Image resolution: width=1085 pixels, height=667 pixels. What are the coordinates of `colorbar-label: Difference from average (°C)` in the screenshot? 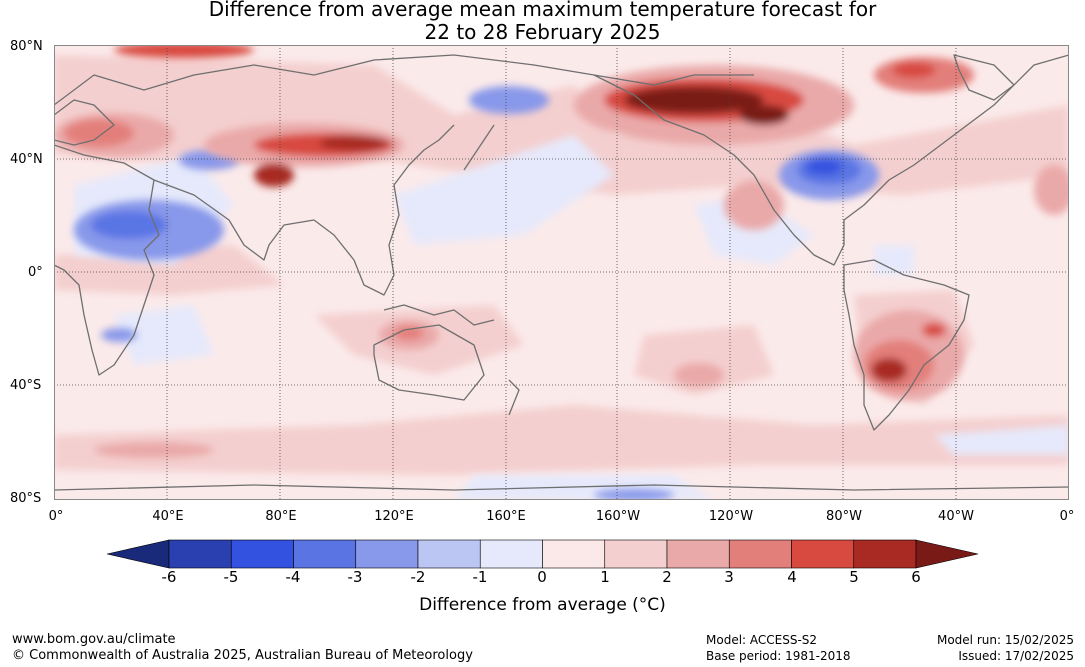 It's located at (542, 605).